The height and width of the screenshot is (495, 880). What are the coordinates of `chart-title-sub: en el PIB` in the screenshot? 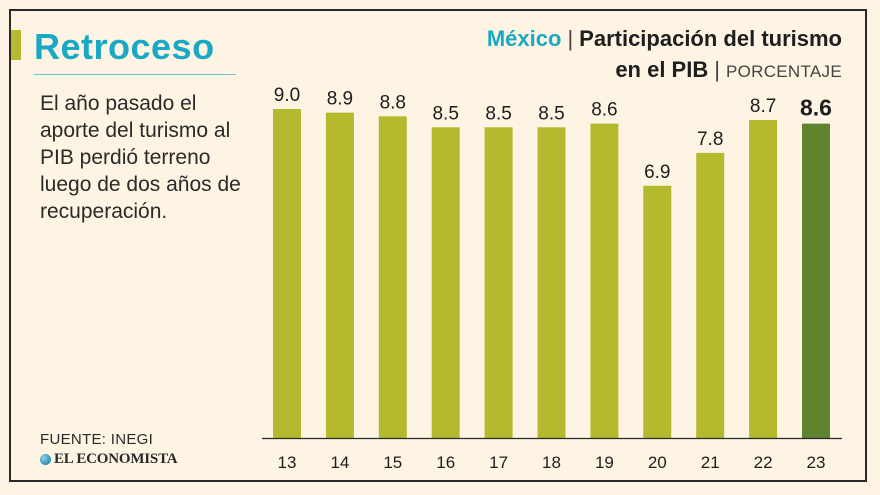 It's located at (662, 69).